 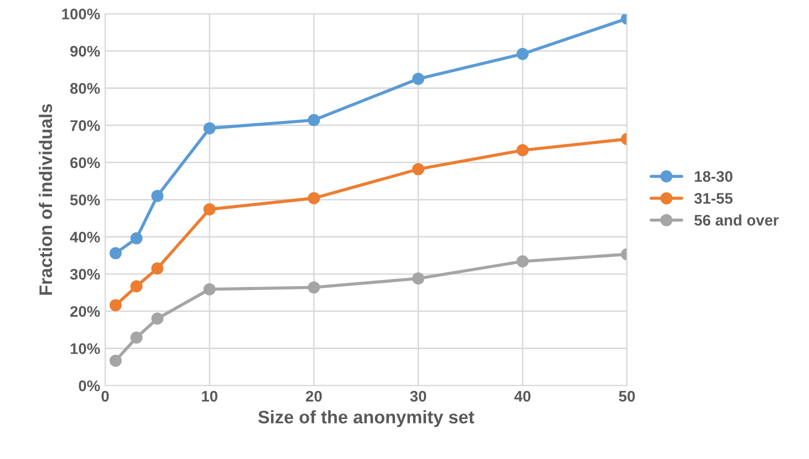 What do you see at coordinates (45, 199) in the screenshot?
I see `y-axis-title: Fraction of individuals` at bounding box center [45, 199].